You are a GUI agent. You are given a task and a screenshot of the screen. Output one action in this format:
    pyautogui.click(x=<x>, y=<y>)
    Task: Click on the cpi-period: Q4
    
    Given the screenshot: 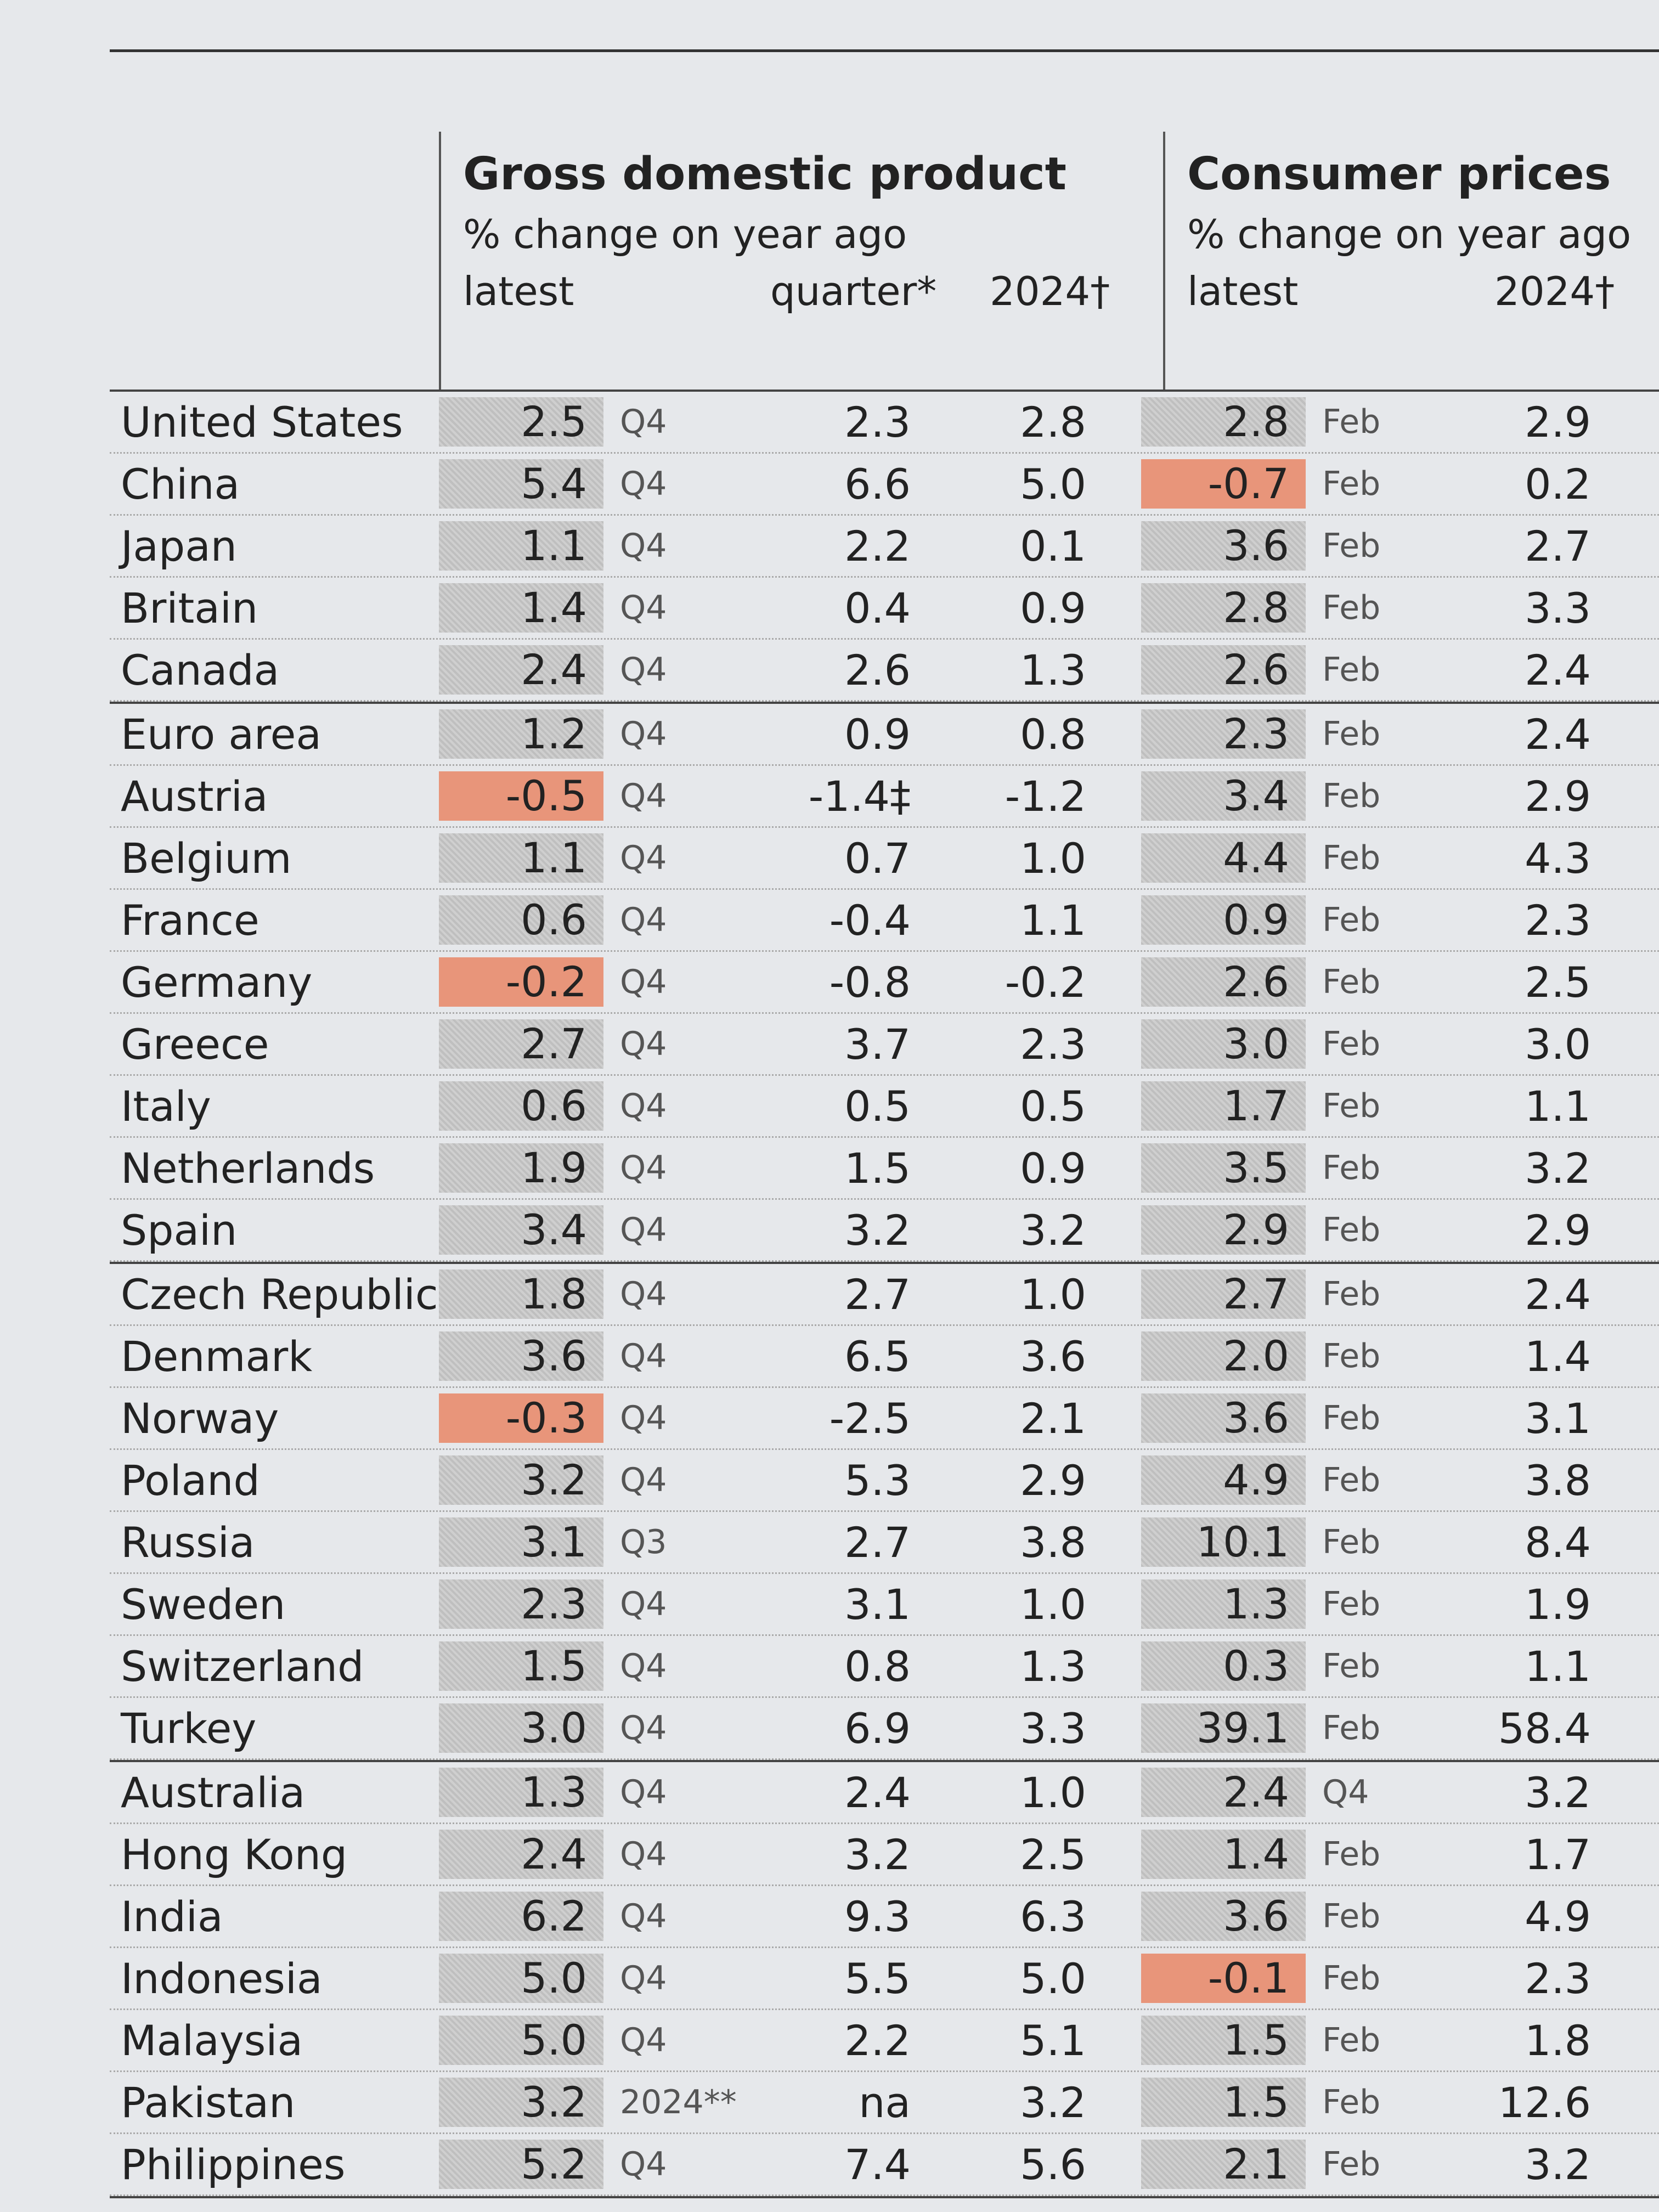 What is the action you would take?
    pyautogui.click(x=1345, y=1792)
    